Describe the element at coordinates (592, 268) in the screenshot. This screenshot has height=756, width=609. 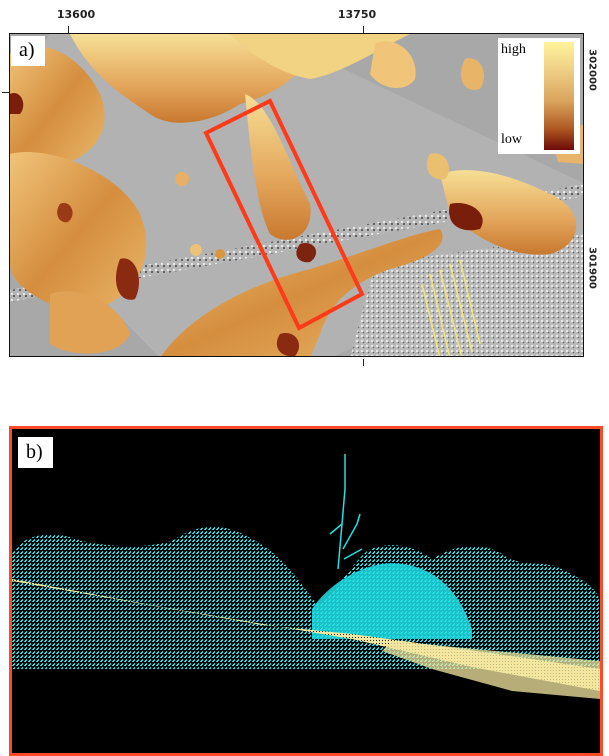
I see `y-tick-label: 301900` at that location.